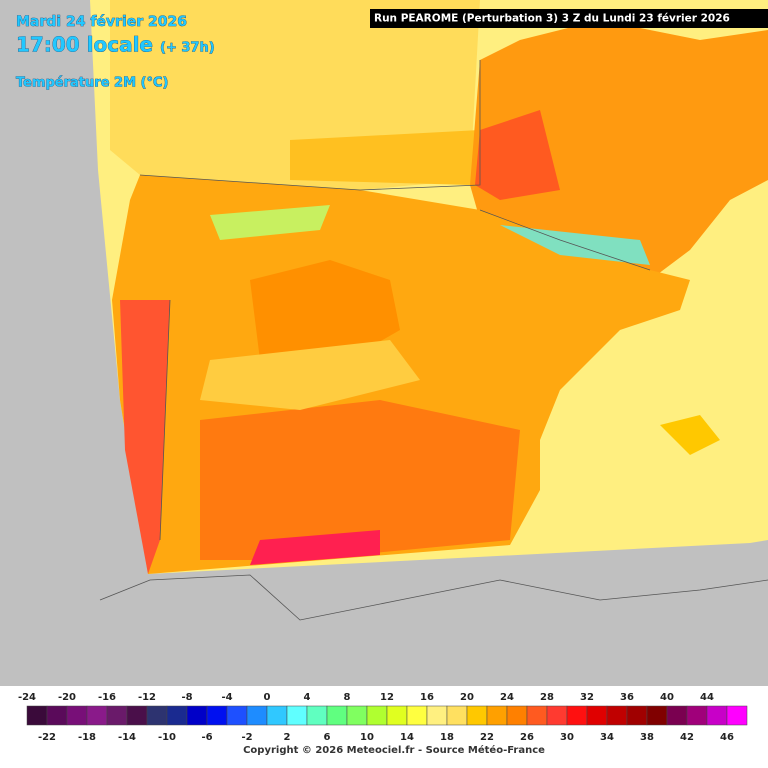  I want to click on legend-label: -10, so click(167, 737).